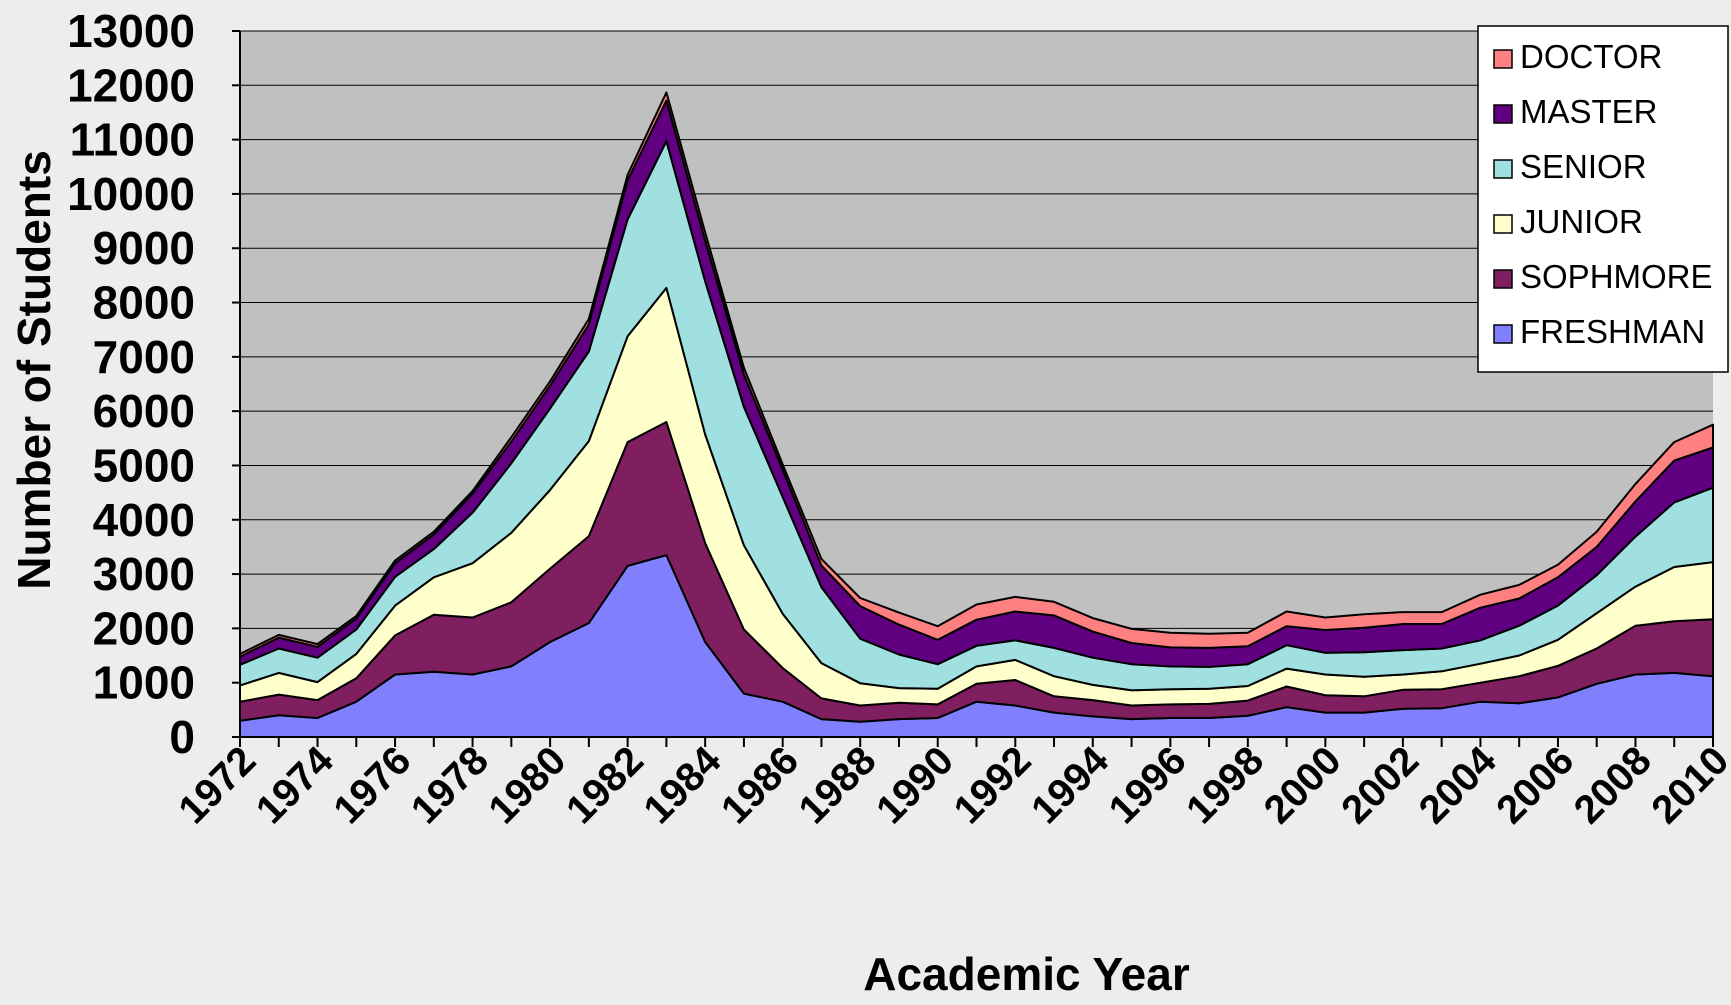 Image resolution: width=1731 pixels, height=1005 pixels. I want to click on y-axis-title: Number of Students, so click(34, 370).